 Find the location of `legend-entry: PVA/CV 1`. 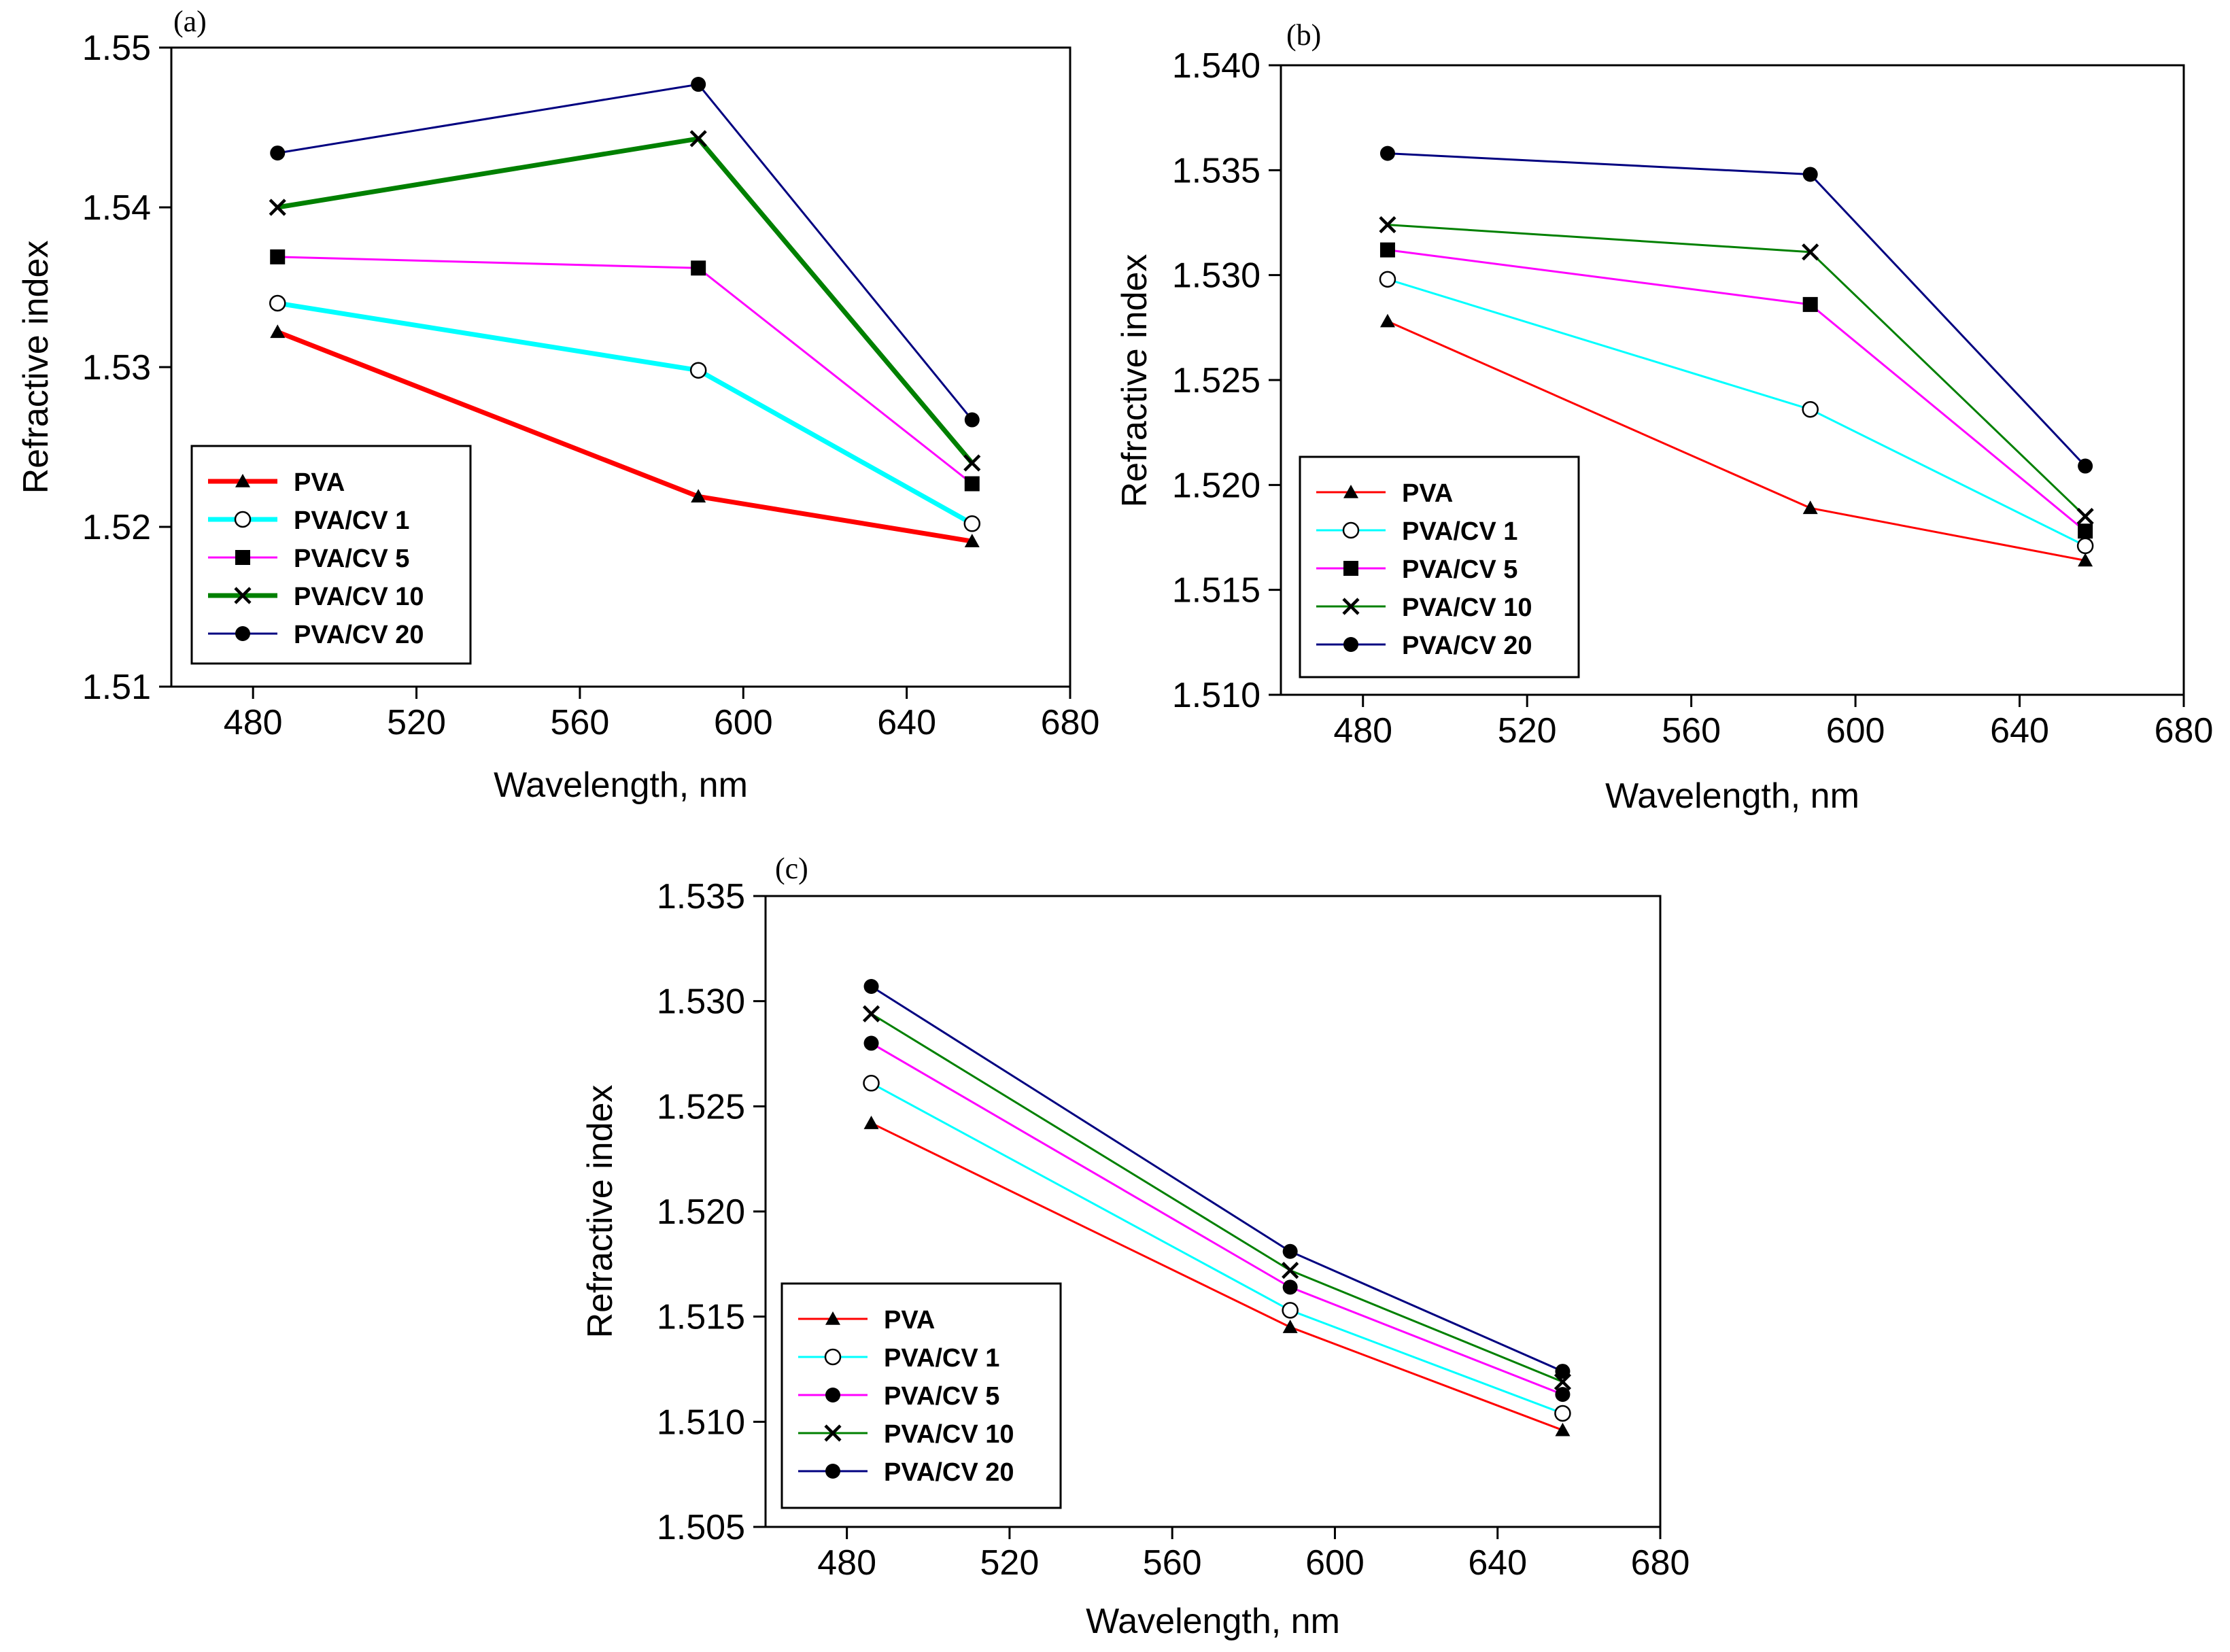

legend-entry: PVA/CV 1 is located at coordinates (899, 1358).